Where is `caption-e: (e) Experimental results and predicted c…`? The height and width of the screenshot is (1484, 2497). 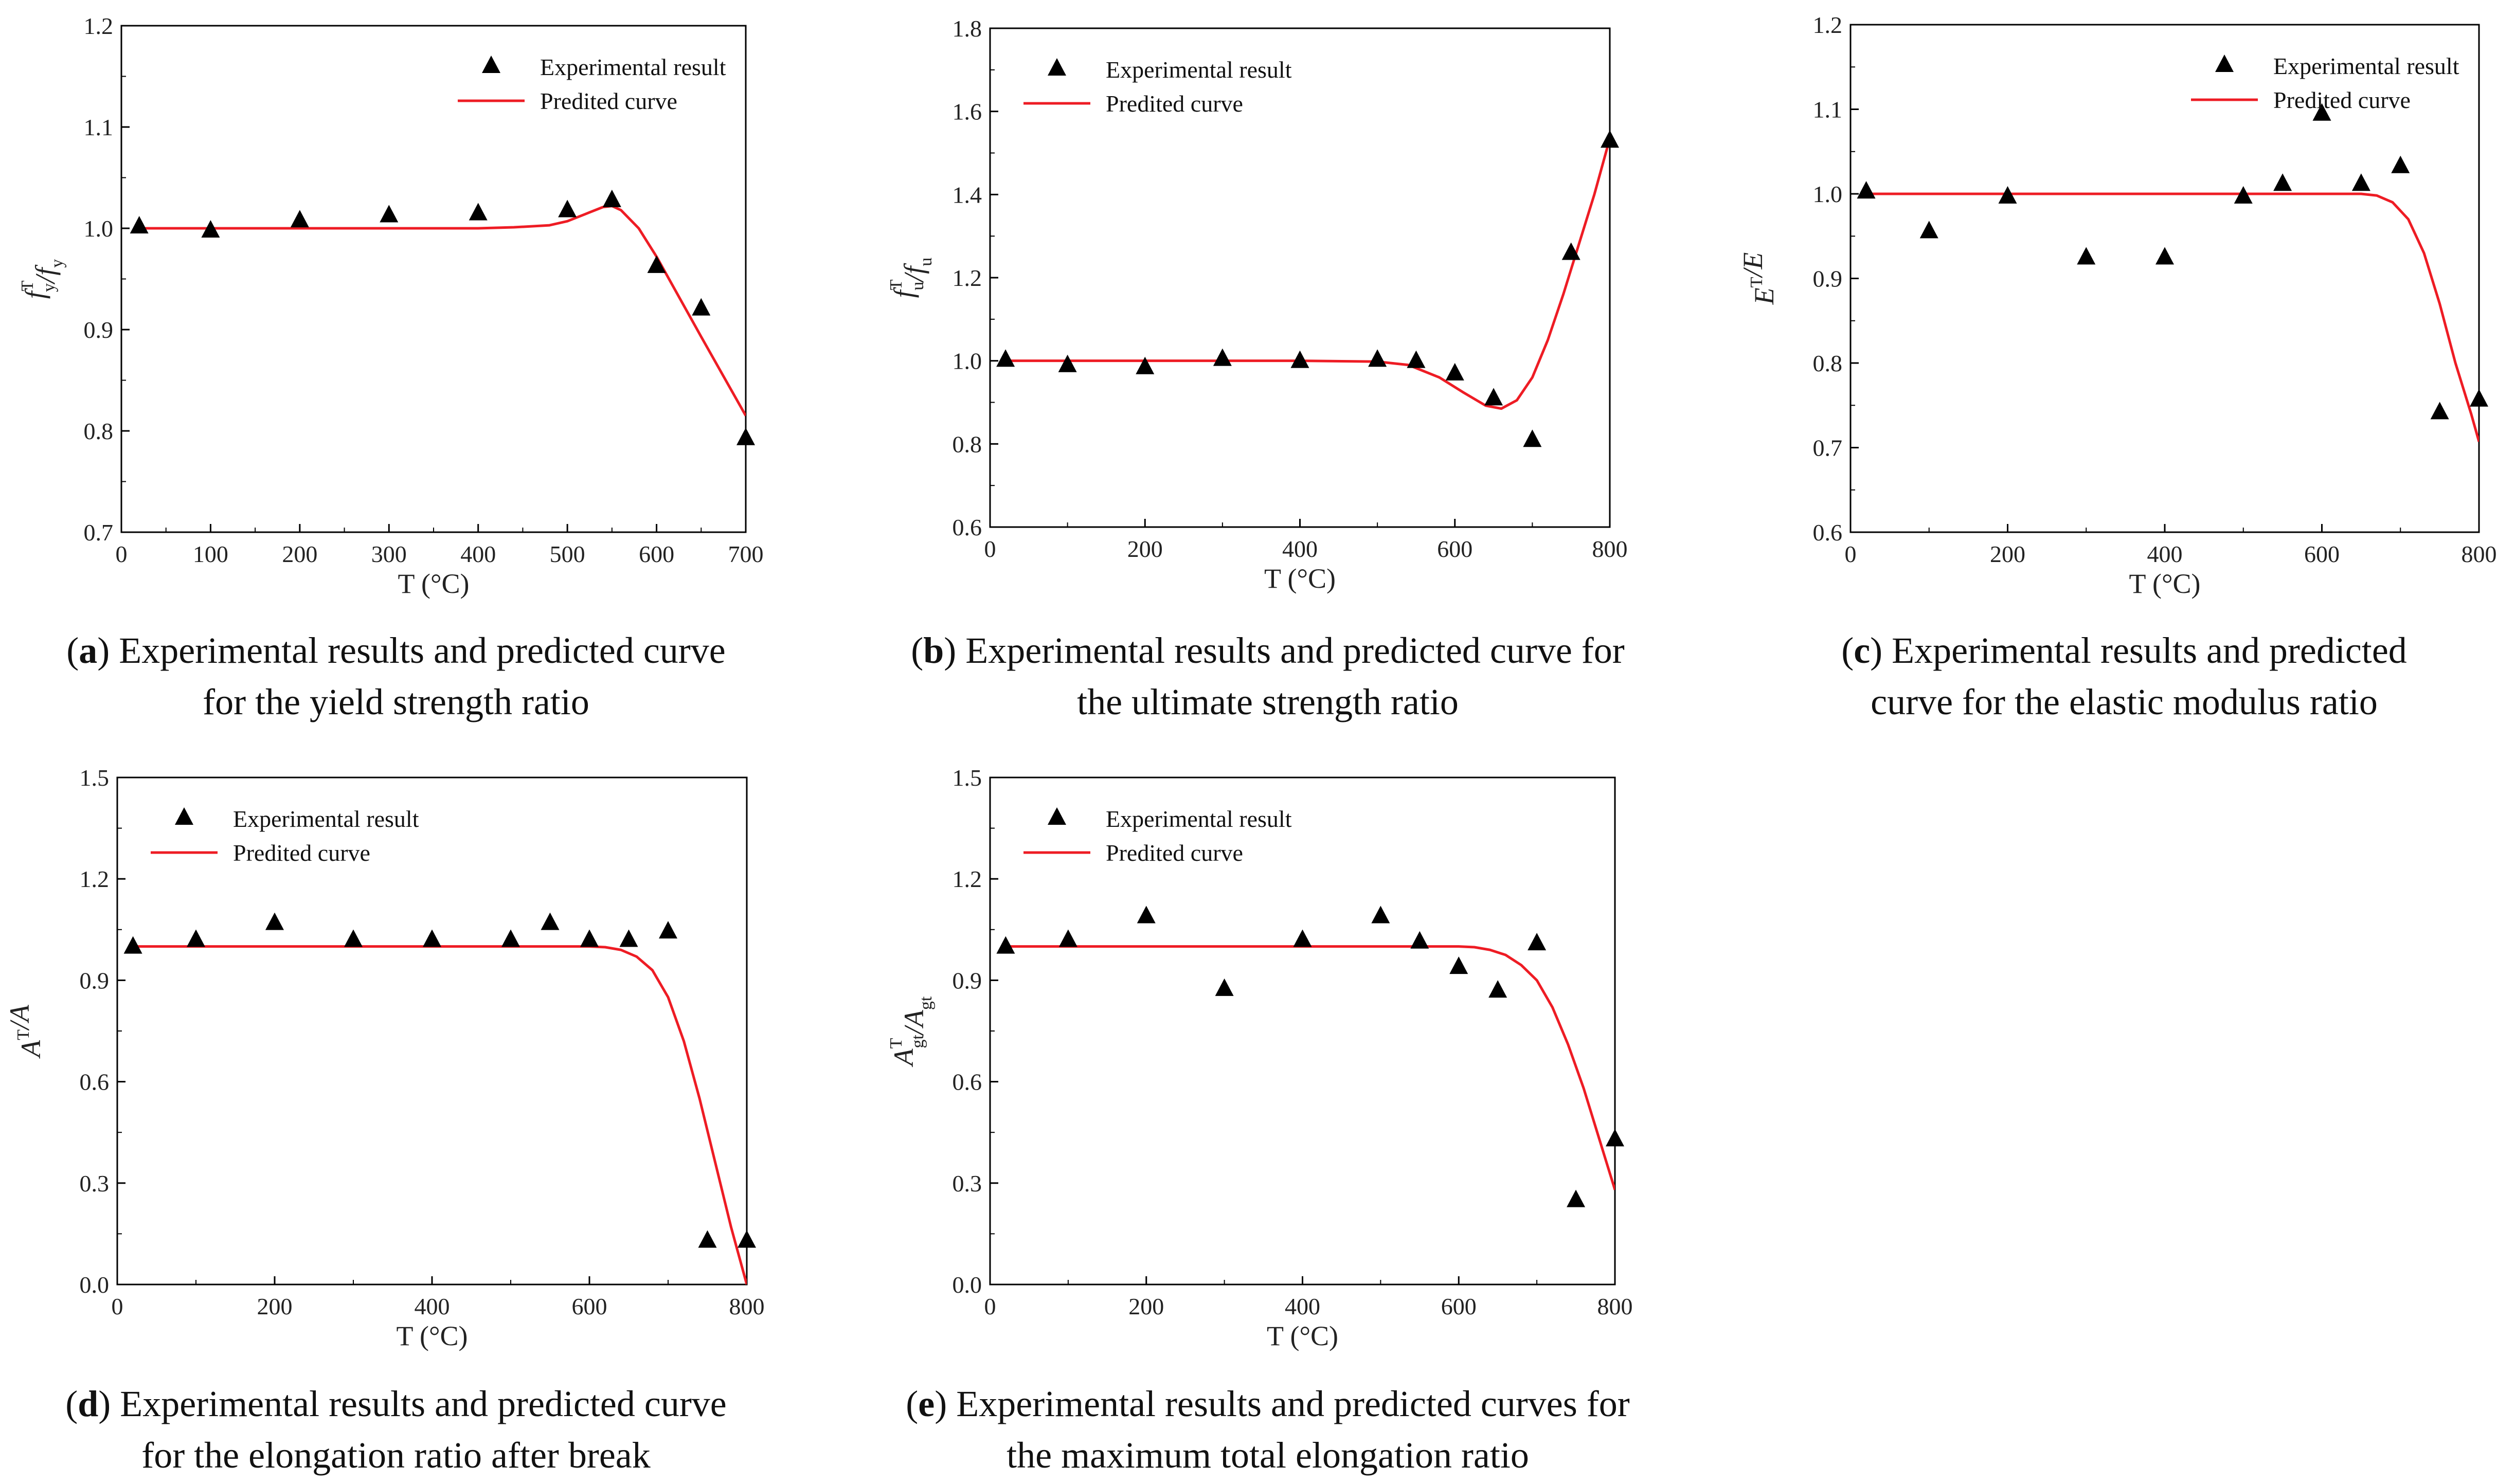 caption-e: (e) Experimental results and predicted c… is located at coordinates (1268, 1429).